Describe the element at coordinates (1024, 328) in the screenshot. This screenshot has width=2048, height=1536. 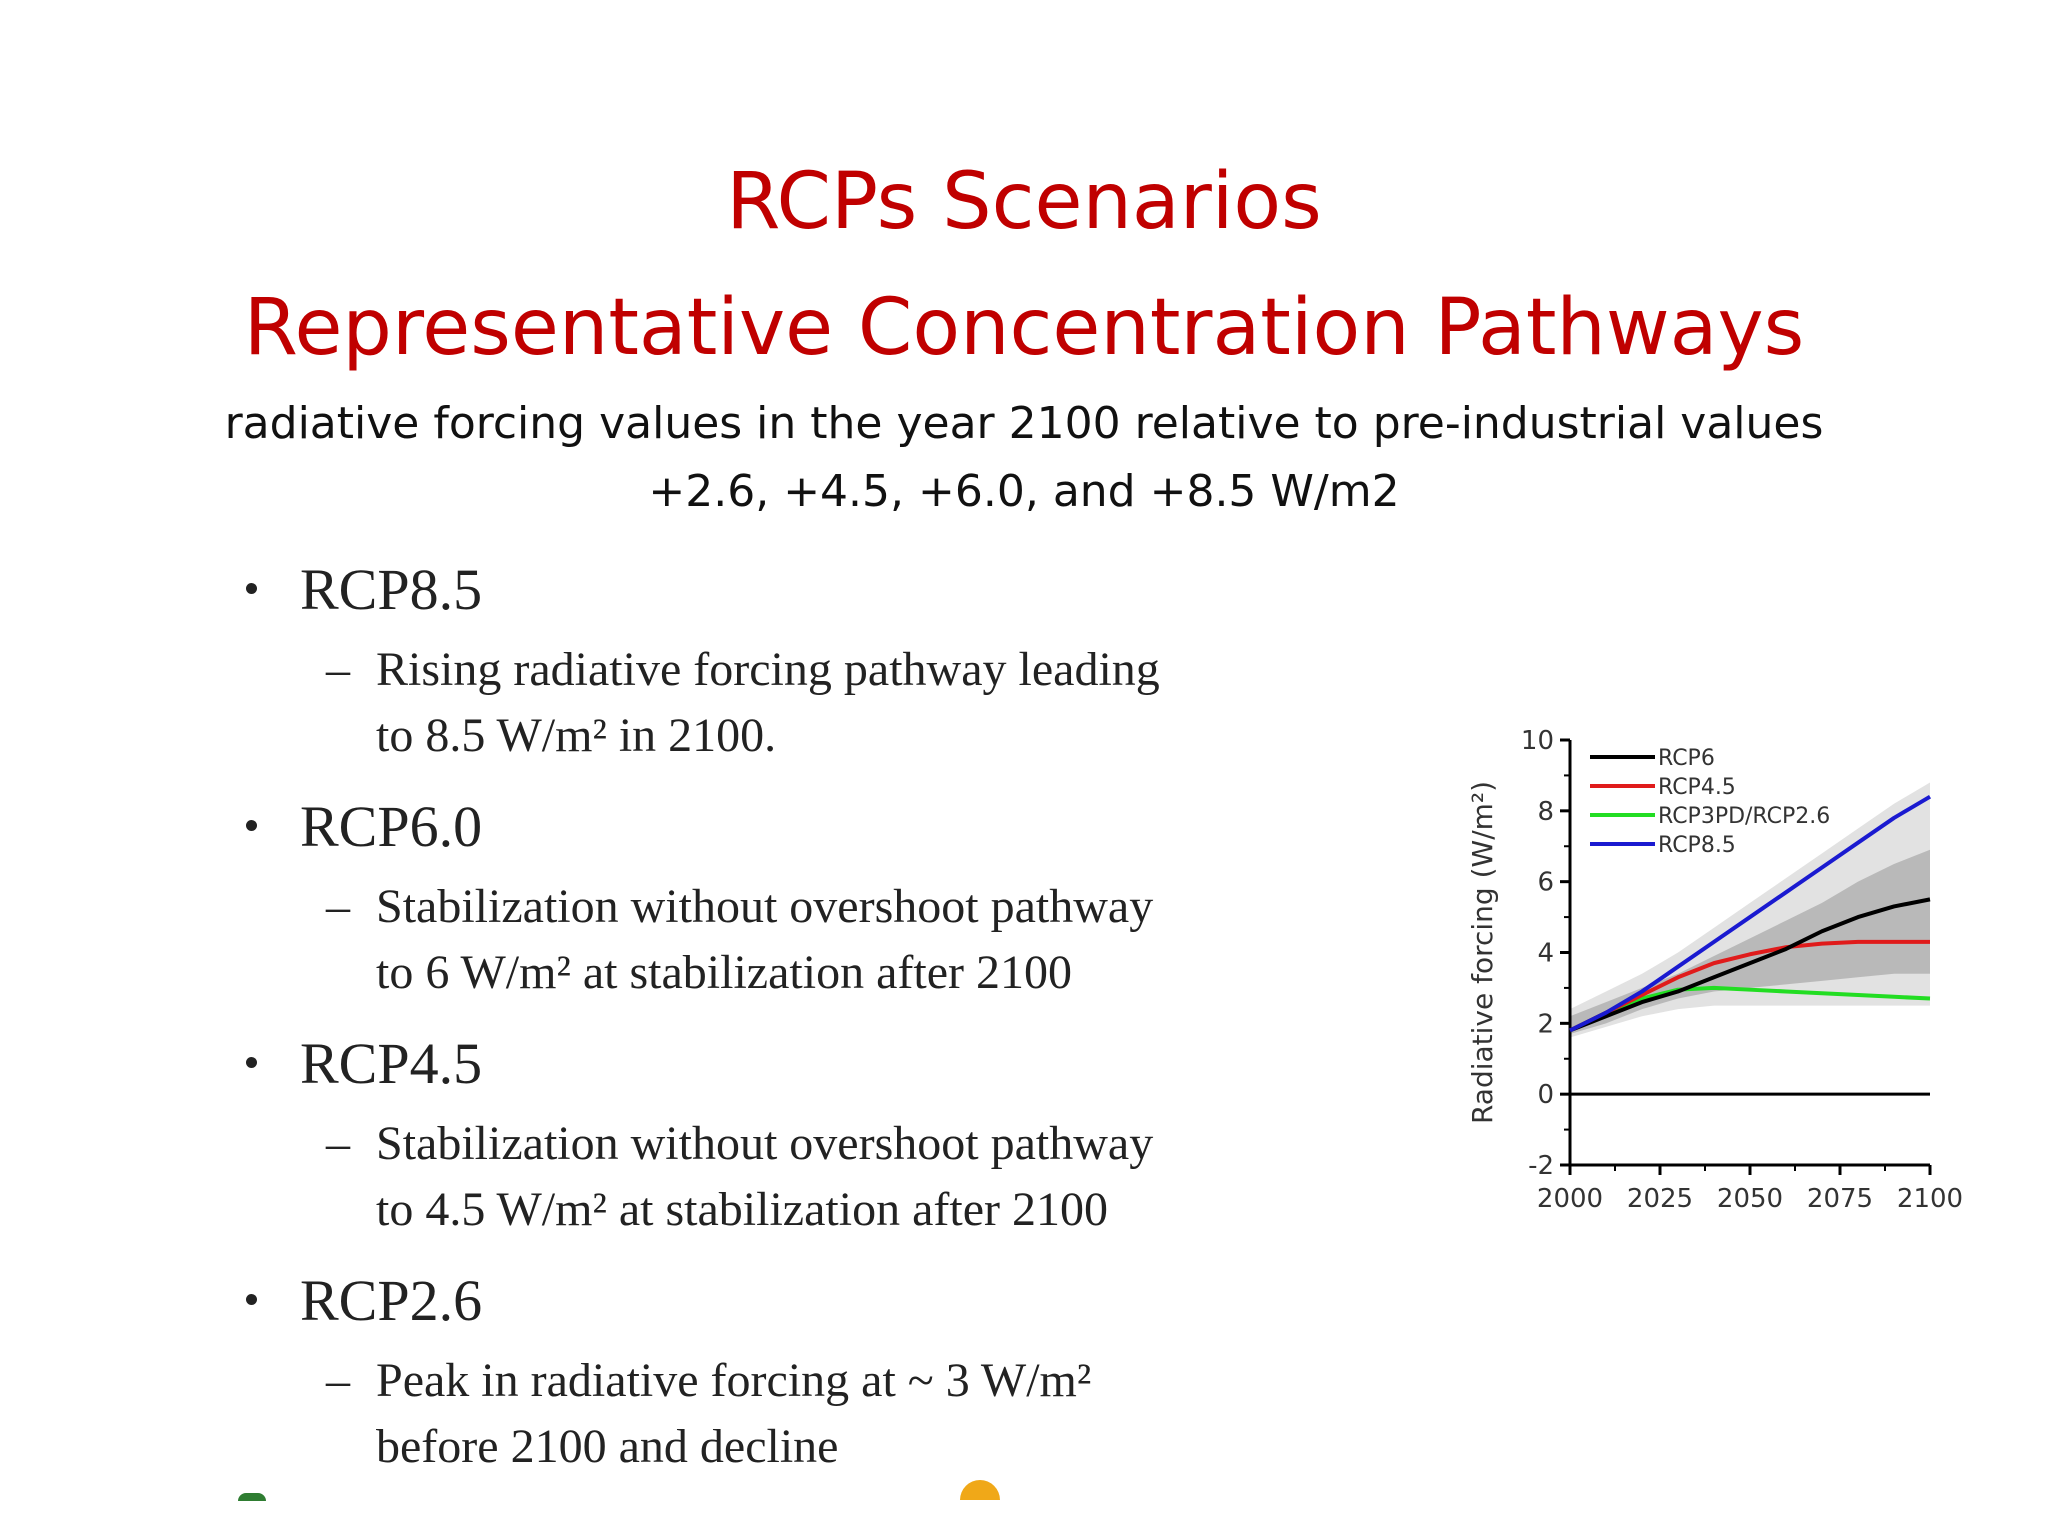
I see `slide-title-full: Representative Concentration Pathways` at that location.